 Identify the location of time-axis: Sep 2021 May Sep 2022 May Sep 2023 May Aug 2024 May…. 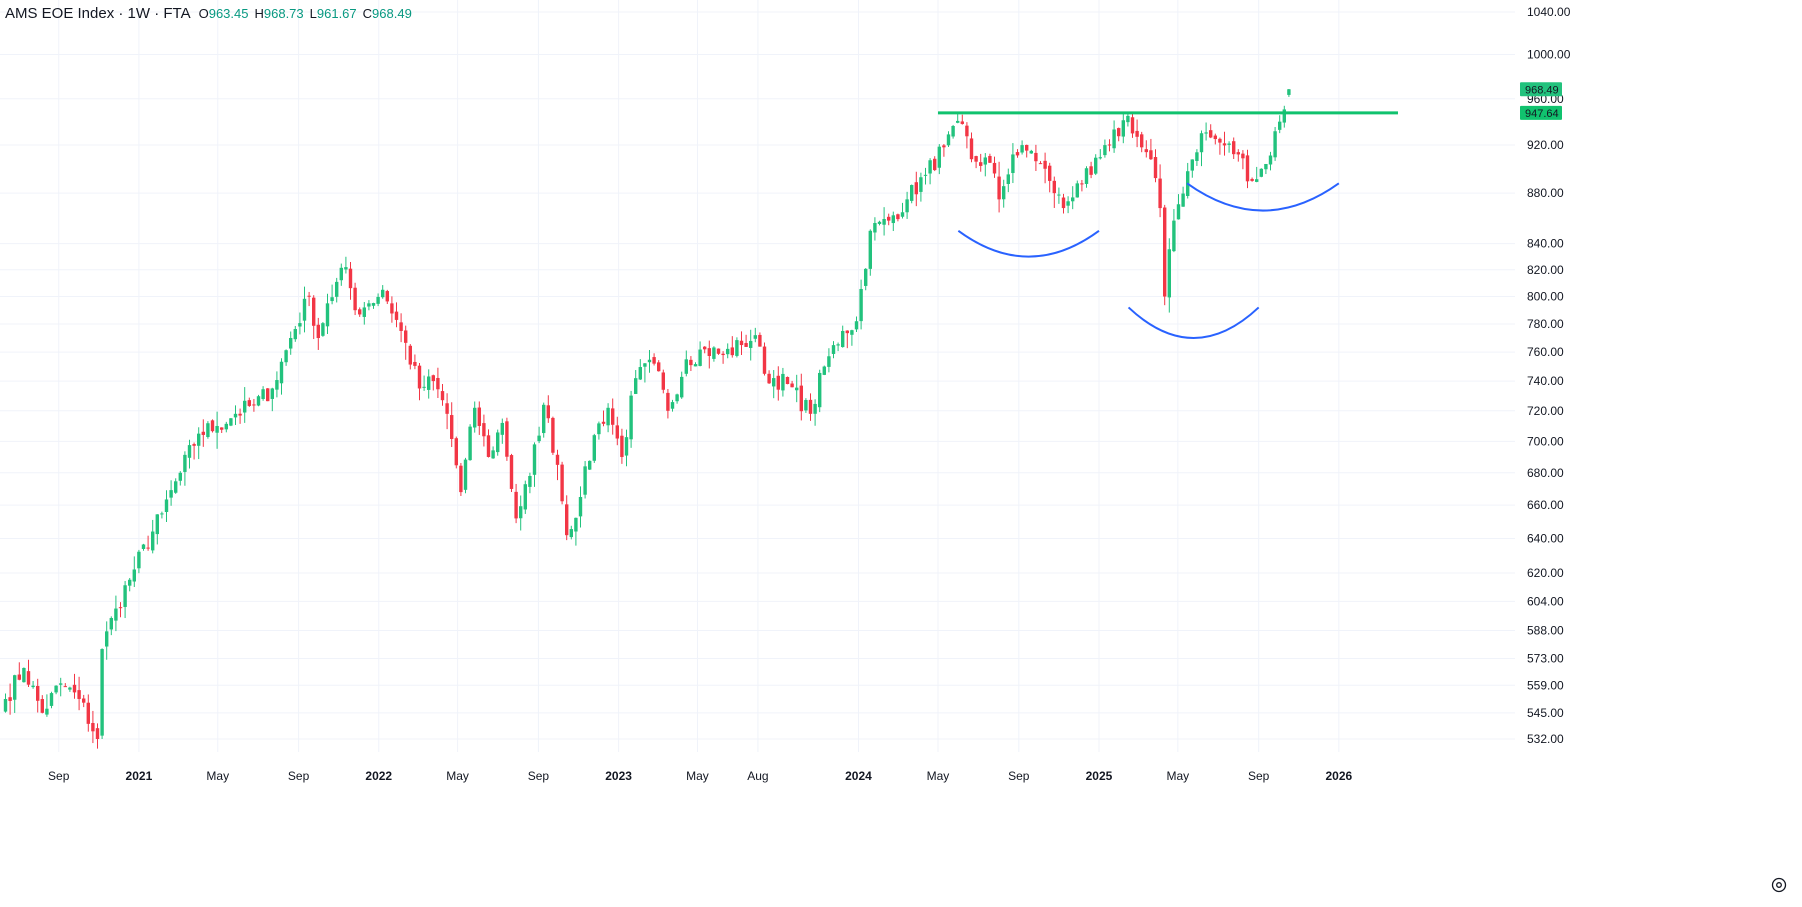
(700, 776).